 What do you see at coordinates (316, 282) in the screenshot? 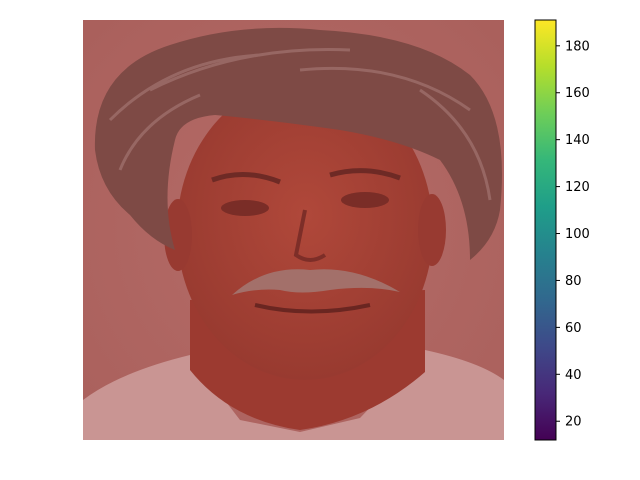
I see `portrait-mustache` at bounding box center [316, 282].